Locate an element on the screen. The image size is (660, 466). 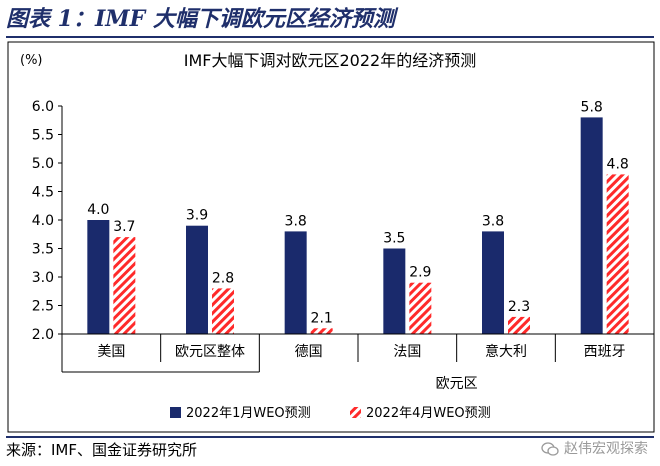
data-label: 4.8 is located at coordinates (618, 164).